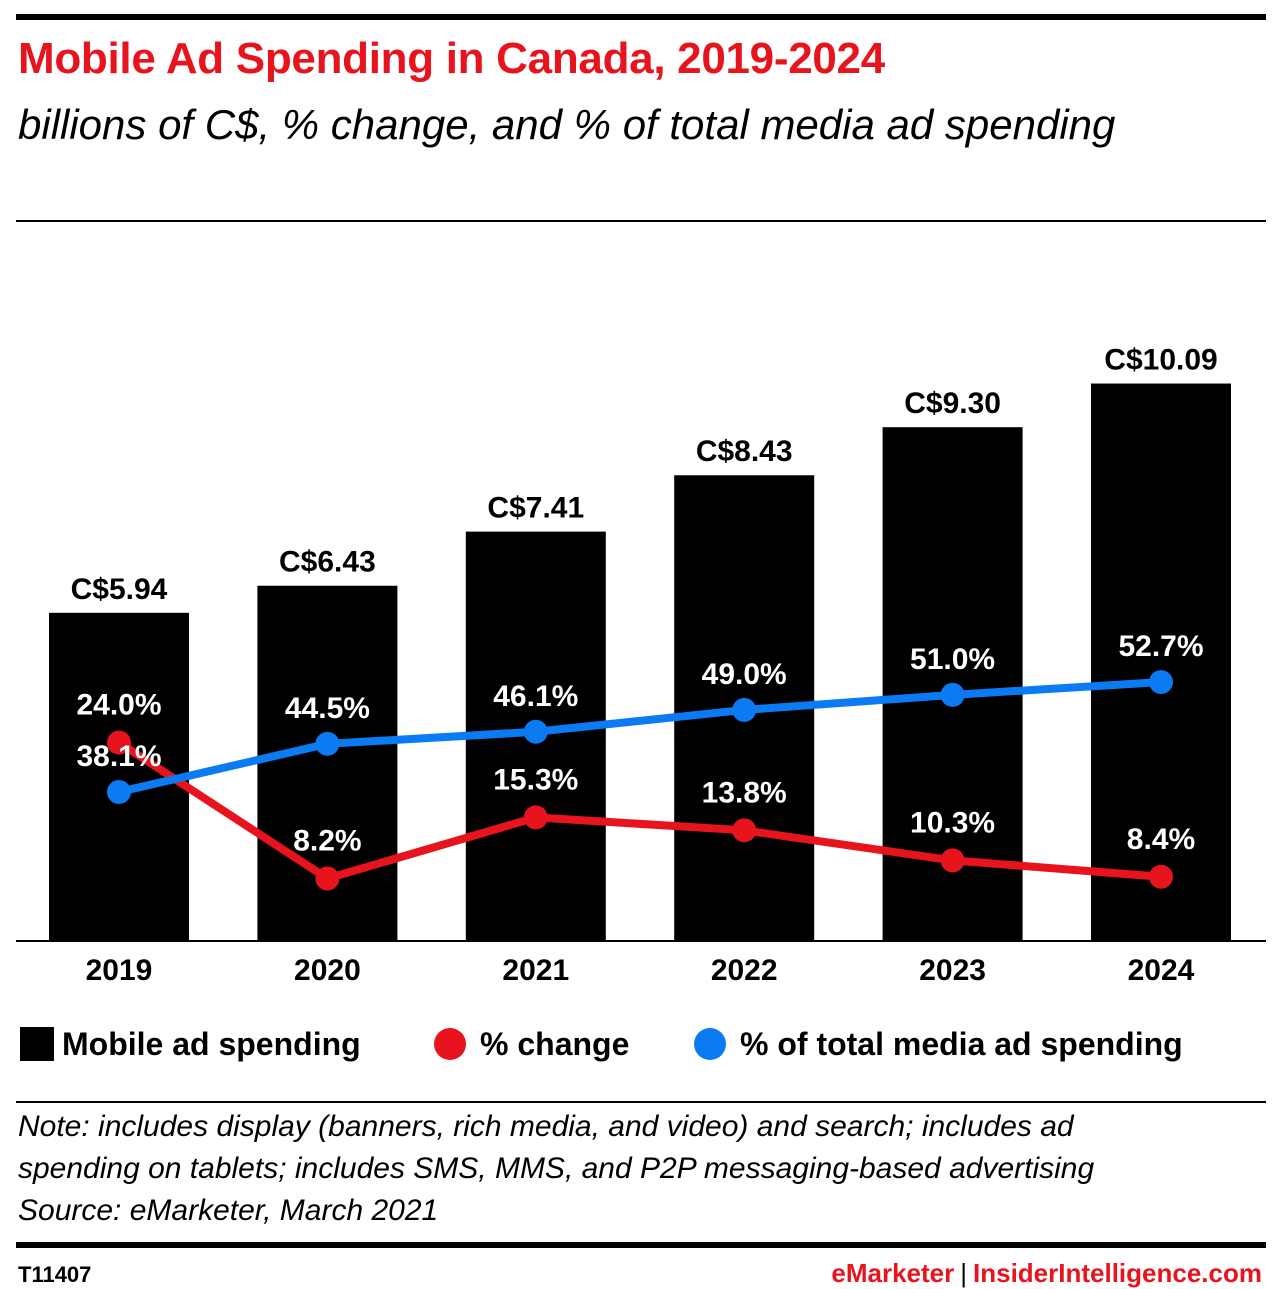 Image resolution: width=1280 pixels, height=1289 pixels. Describe the element at coordinates (744, 792) in the screenshot. I see `pct-change-data-label: 13.8%` at that location.